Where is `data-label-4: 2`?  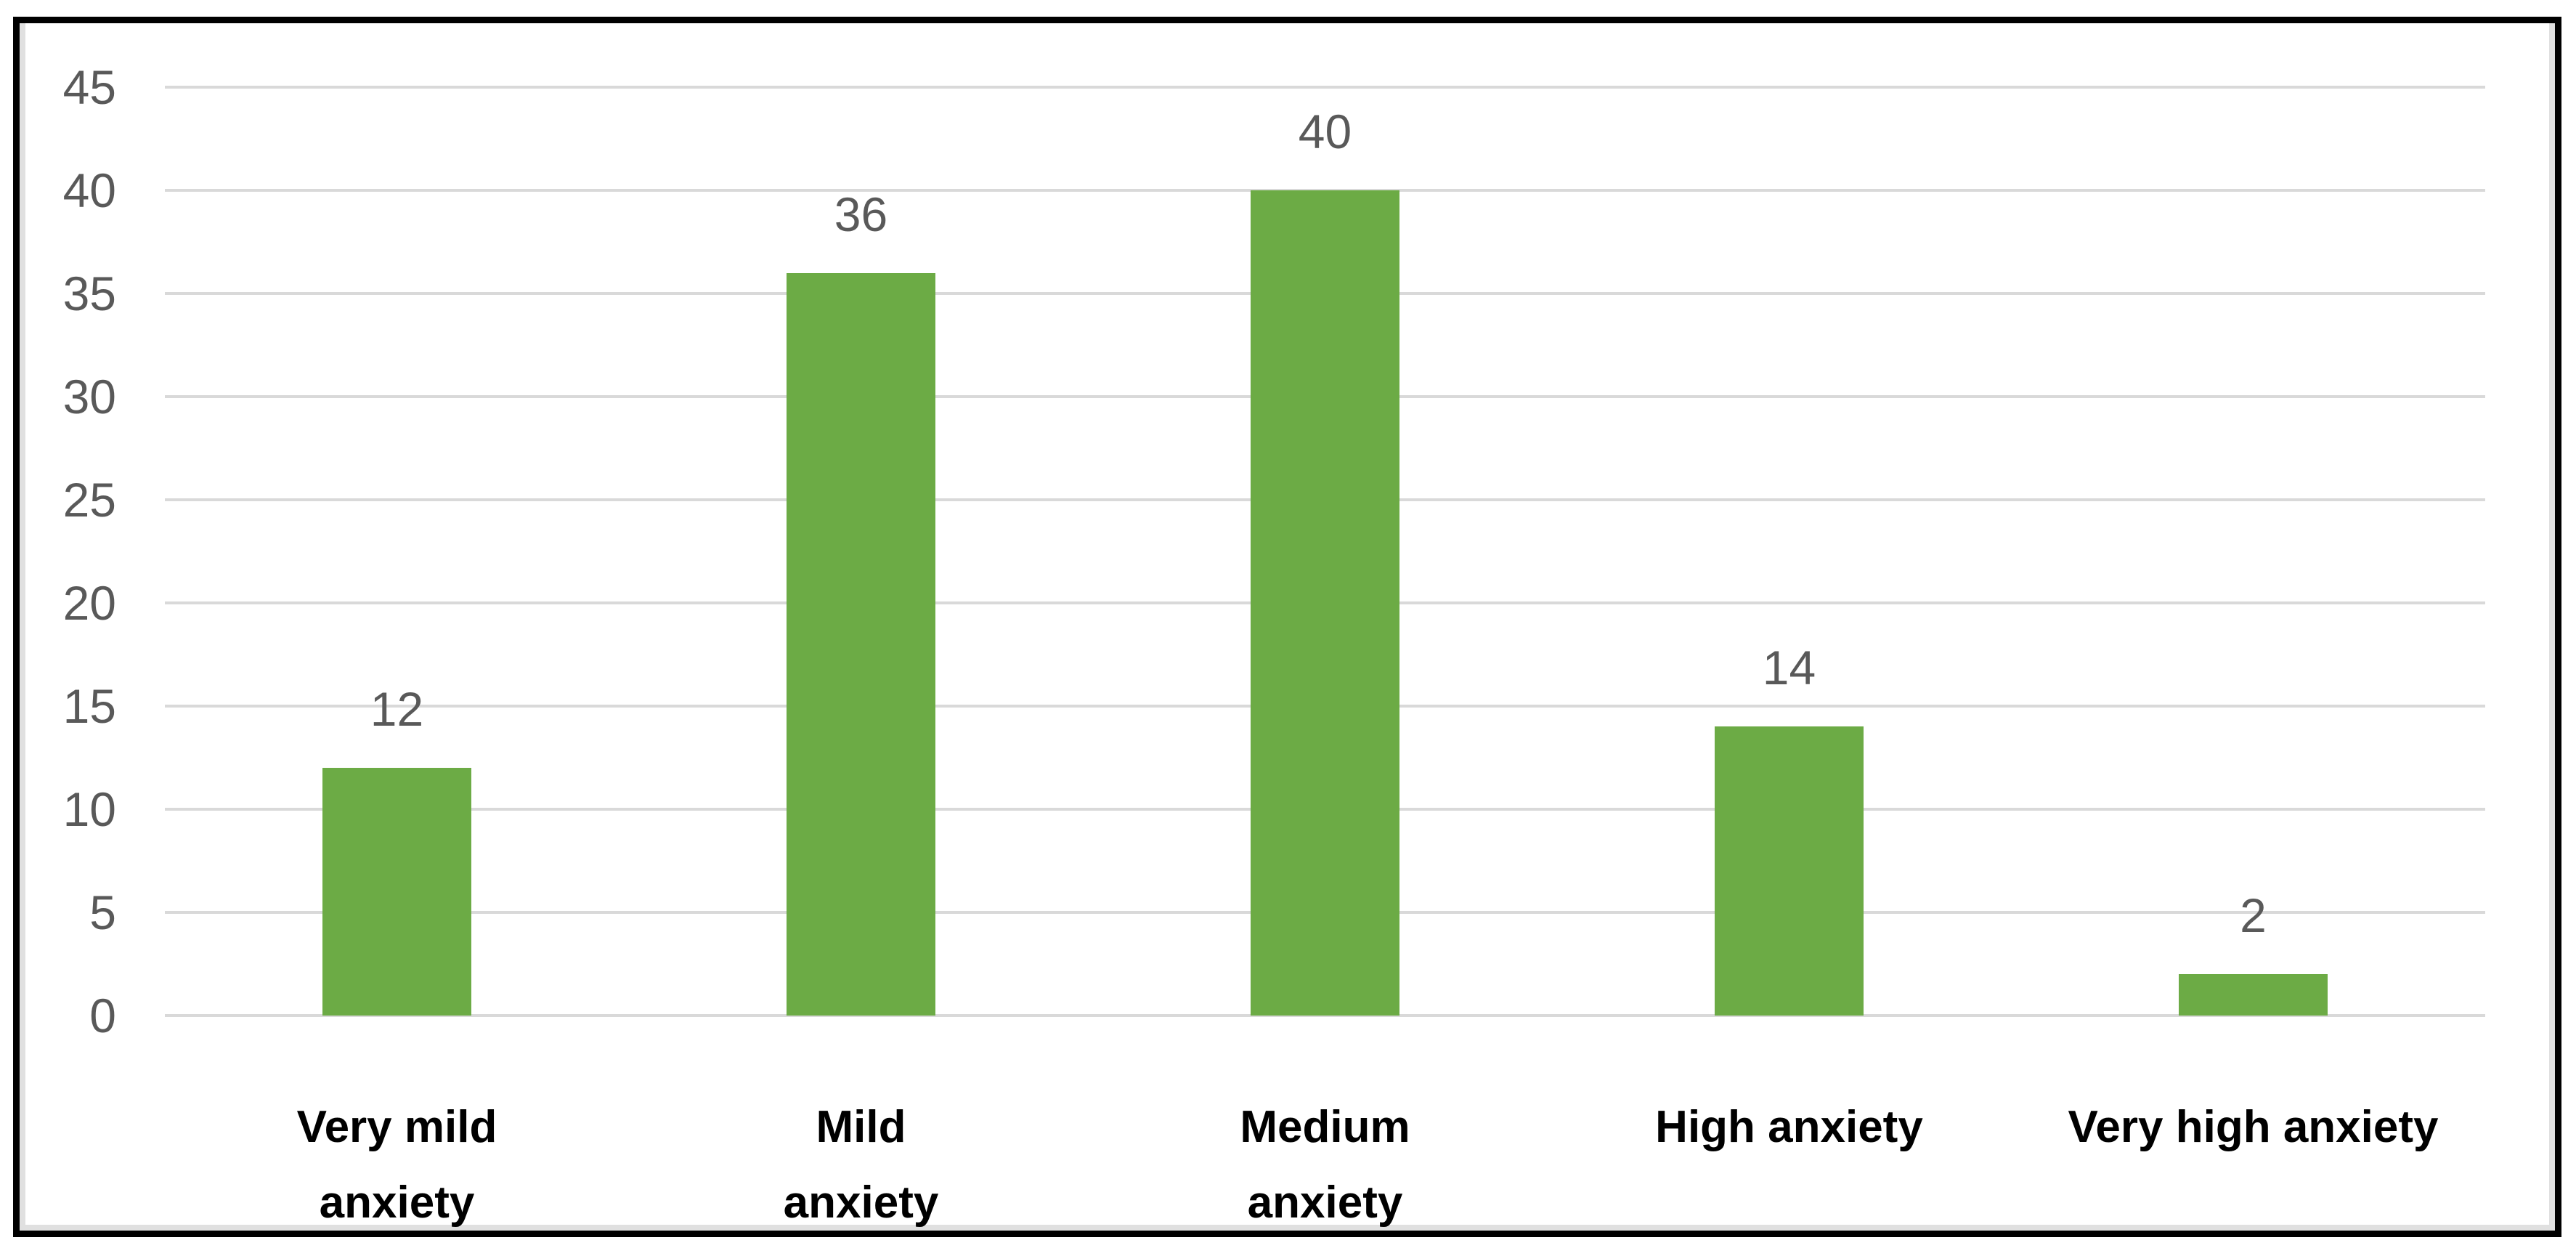 data-label-4: 2 is located at coordinates (2253, 915).